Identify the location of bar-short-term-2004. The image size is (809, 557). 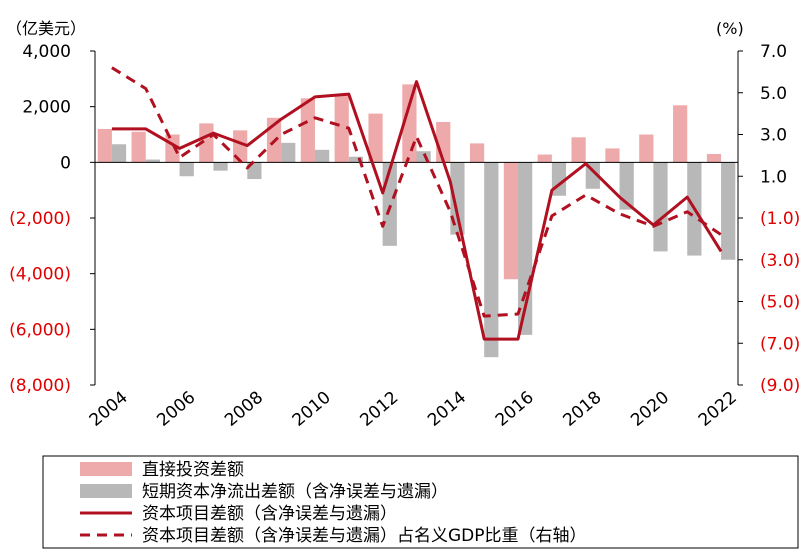
(119, 153).